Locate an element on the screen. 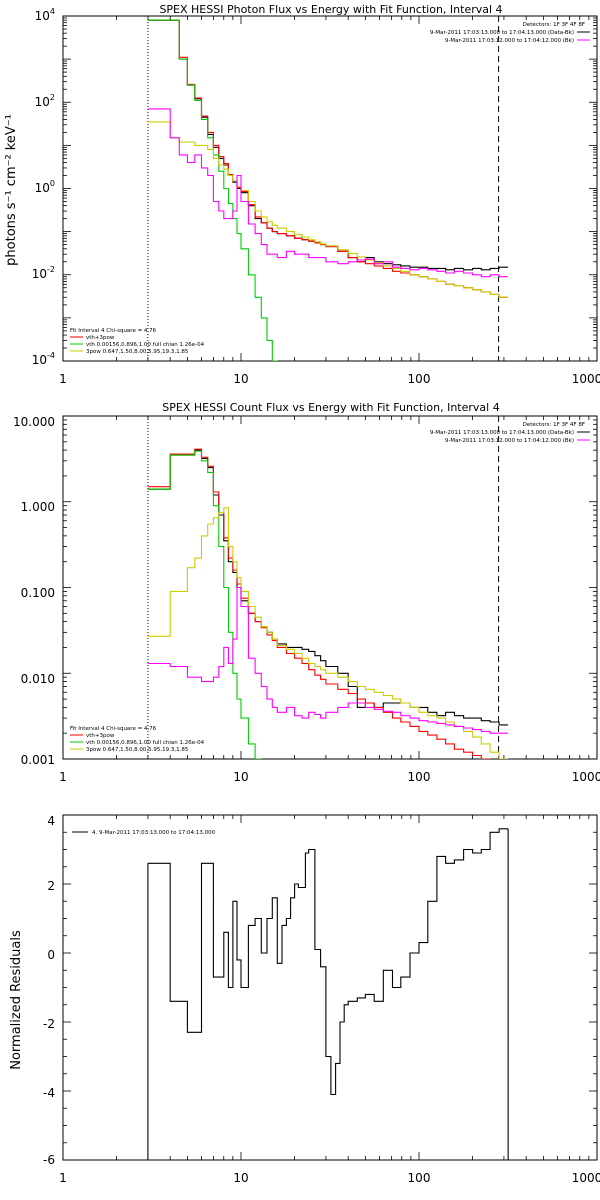 The width and height of the screenshot is (600, 1200). residuals-xtick-label-1: 10 is located at coordinates (240, 1178).